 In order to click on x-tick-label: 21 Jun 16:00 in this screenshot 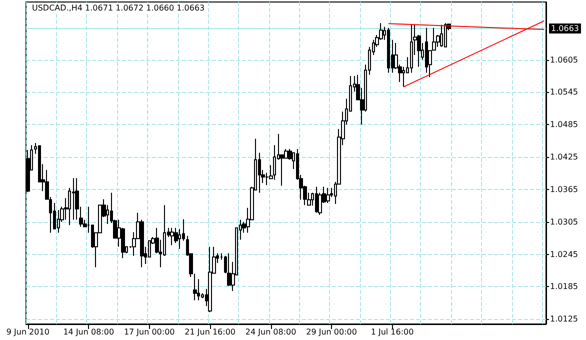, I will do `click(210, 332)`.